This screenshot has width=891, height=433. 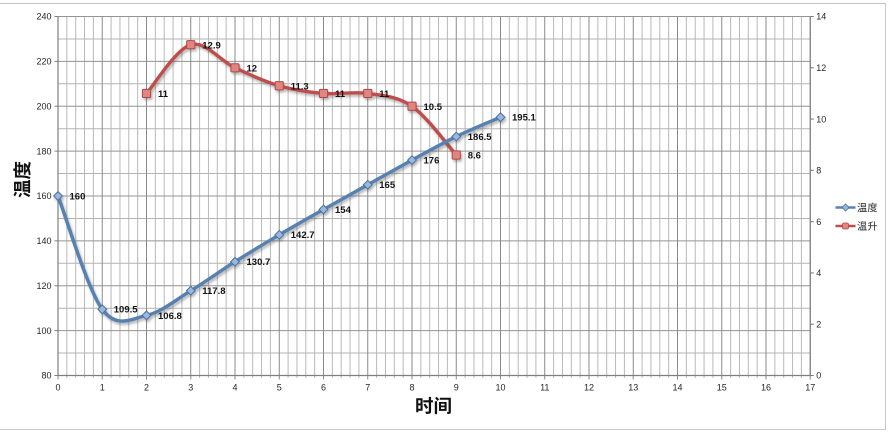 What do you see at coordinates (43, 62) in the screenshot?
I see `svg-text: 220` at bounding box center [43, 62].